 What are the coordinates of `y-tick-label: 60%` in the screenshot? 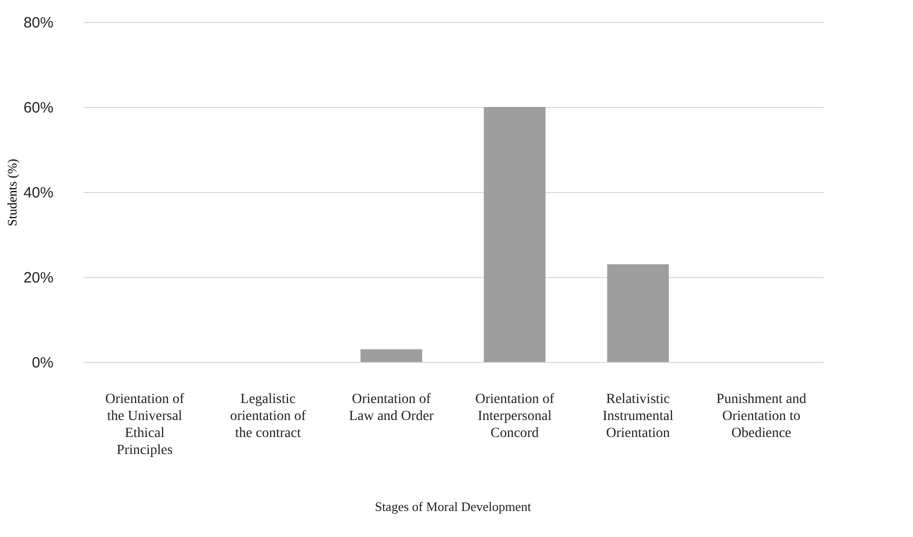 It's located at (38, 108).